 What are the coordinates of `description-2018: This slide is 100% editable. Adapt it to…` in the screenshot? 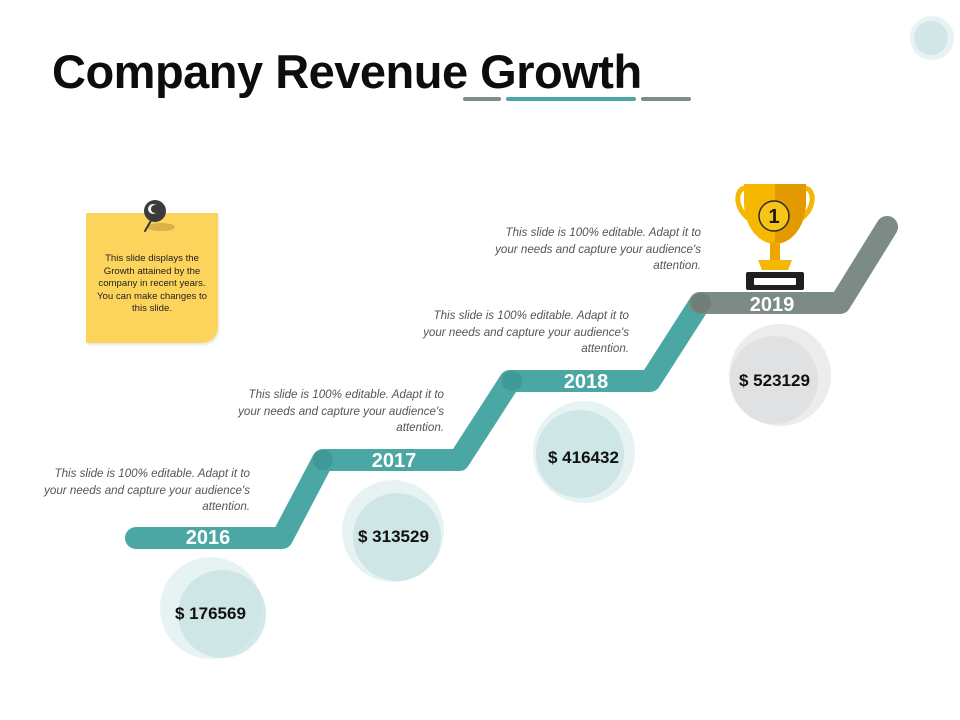 It's located at (526, 332).